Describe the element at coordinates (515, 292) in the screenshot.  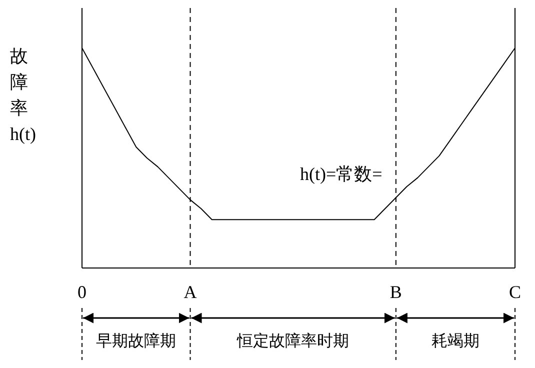
I see `x-tick-label: C` at that location.